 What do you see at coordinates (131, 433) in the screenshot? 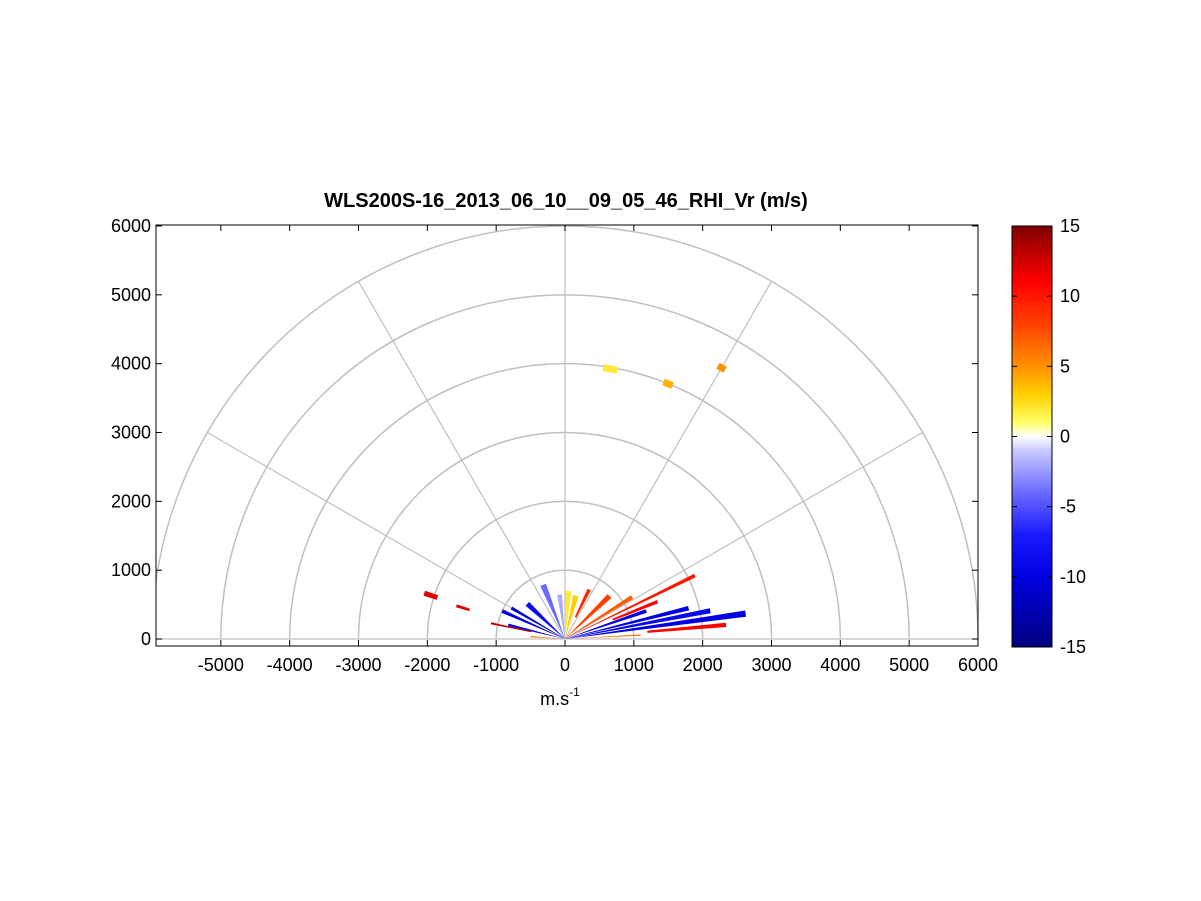
I see `y-tick-label: 3000` at bounding box center [131, 433].